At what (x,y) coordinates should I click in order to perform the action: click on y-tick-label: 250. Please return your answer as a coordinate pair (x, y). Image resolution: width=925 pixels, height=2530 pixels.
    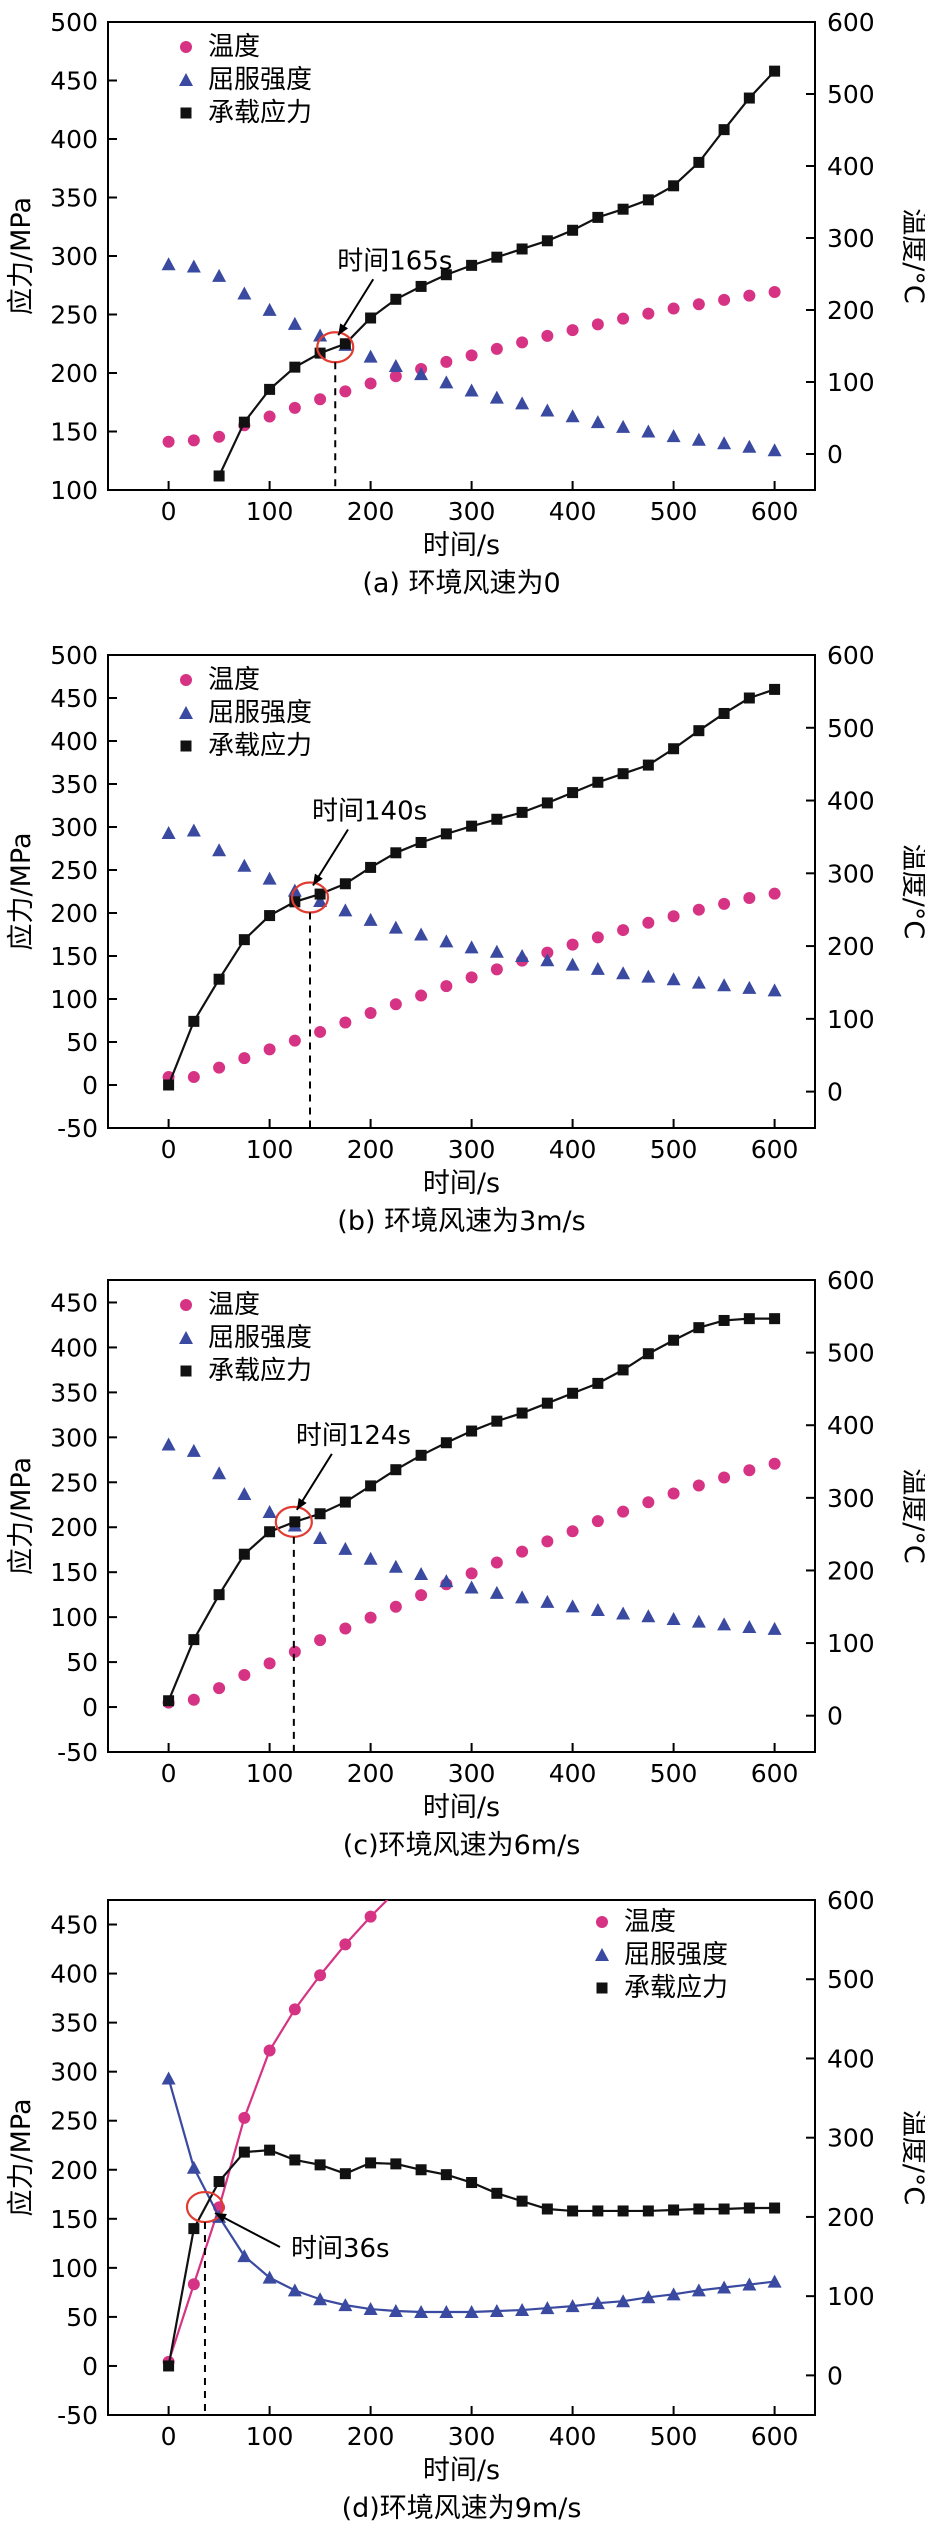
    Looking at the image, I should click on (74, 315).